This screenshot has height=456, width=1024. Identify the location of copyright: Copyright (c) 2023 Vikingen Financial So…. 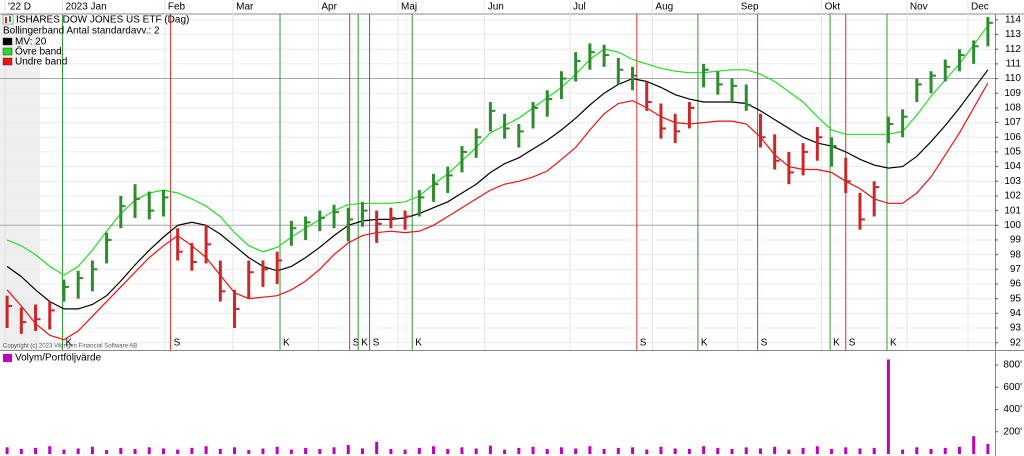
(70, 347).